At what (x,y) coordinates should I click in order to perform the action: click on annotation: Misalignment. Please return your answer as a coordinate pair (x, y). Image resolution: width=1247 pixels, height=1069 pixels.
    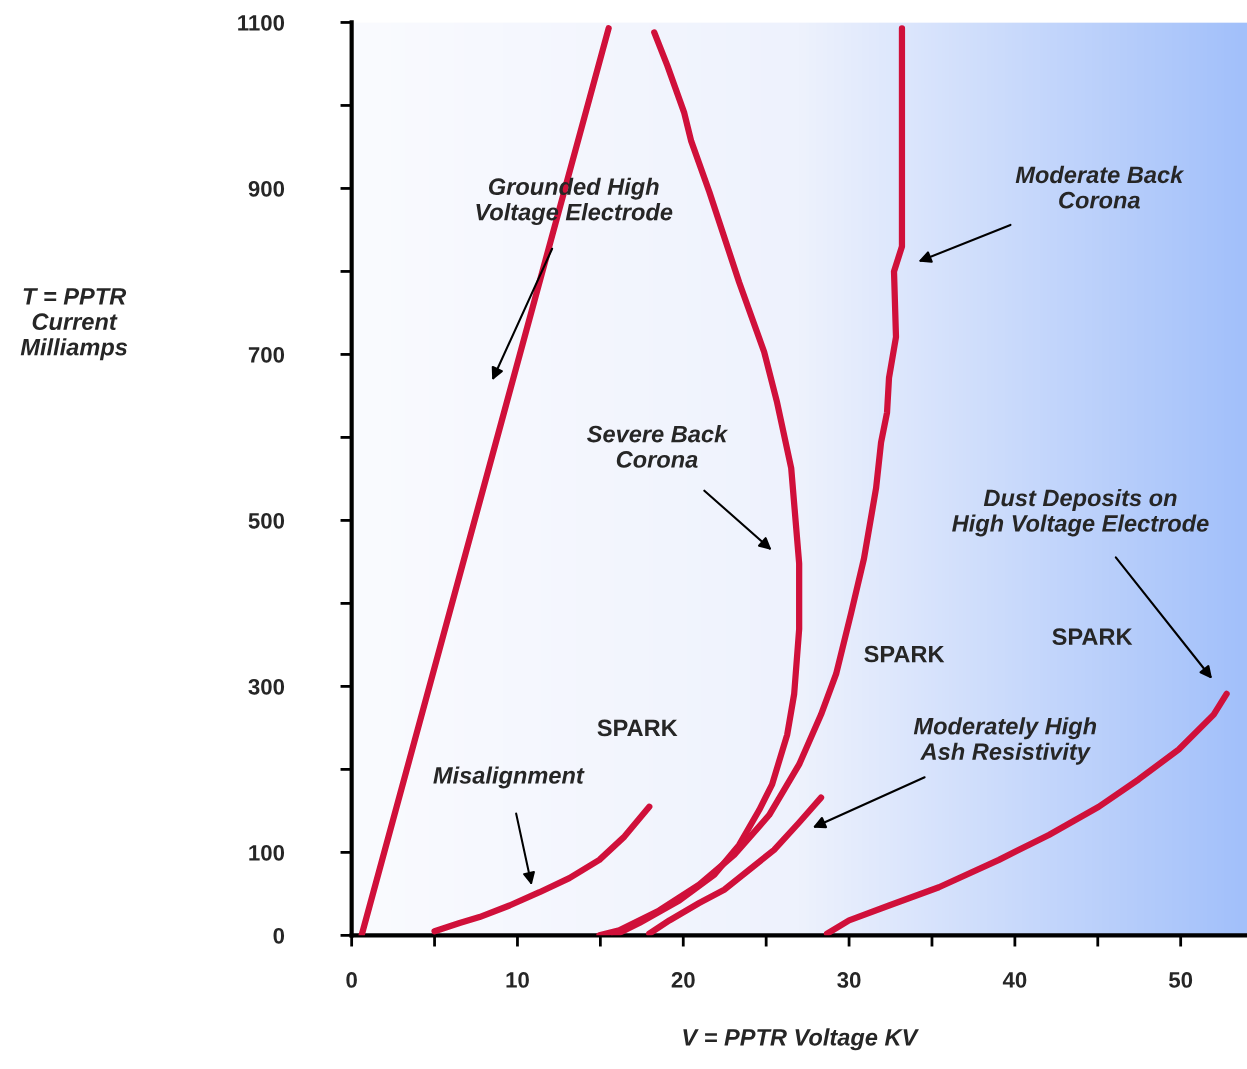
    Looking at the image, I should click on (509, 777).